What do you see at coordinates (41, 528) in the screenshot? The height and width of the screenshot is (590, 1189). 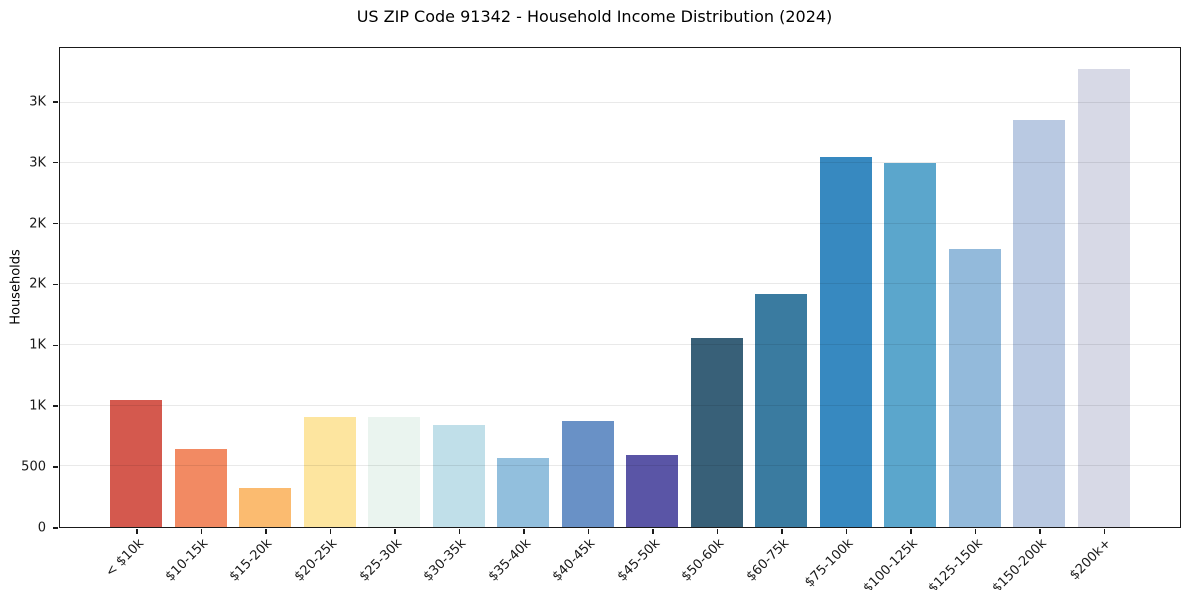 I see `y-tick-label: 0` at bounding box center [41, 528].